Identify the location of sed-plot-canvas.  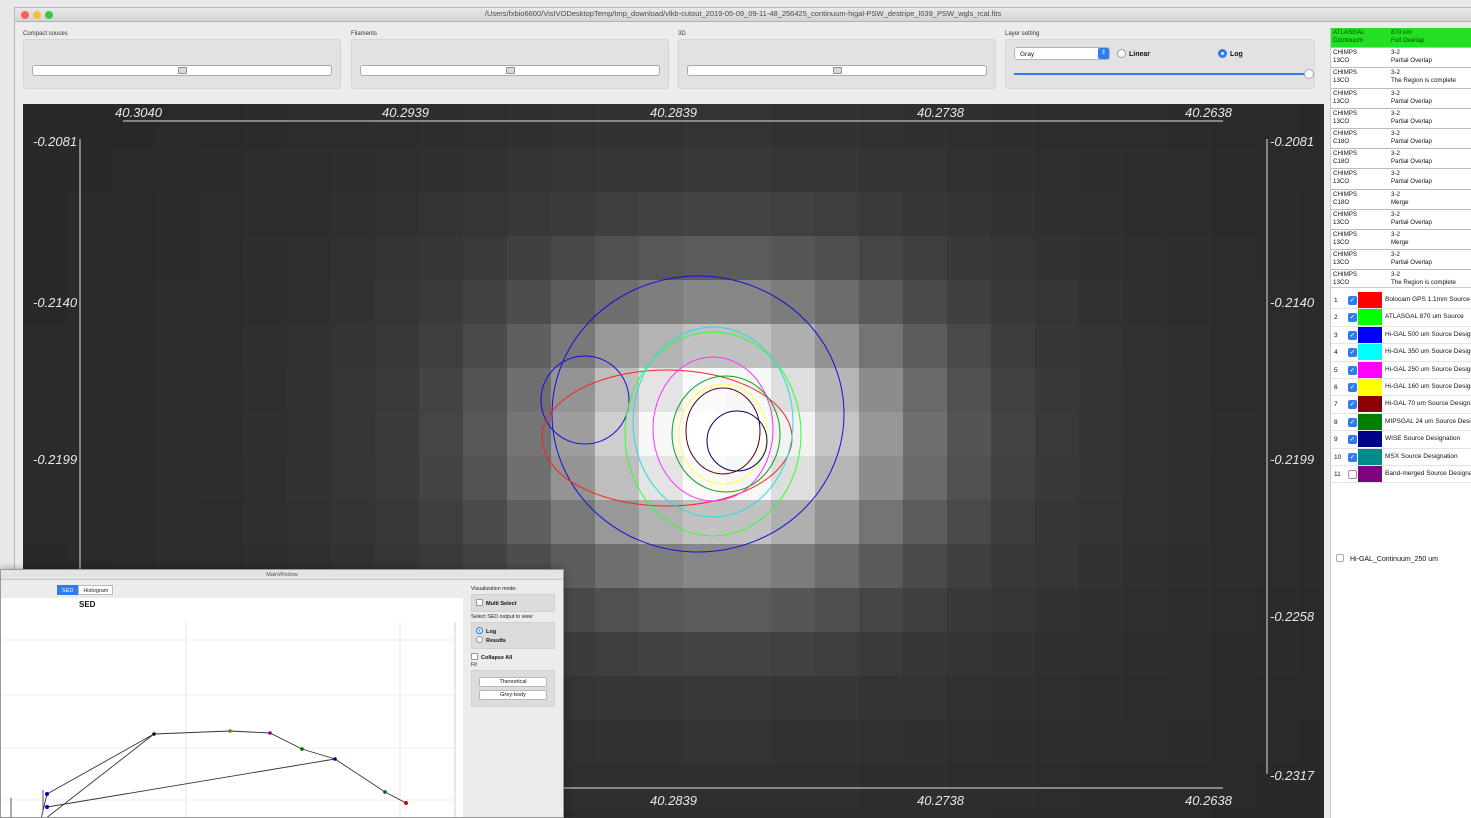
(232, 708).